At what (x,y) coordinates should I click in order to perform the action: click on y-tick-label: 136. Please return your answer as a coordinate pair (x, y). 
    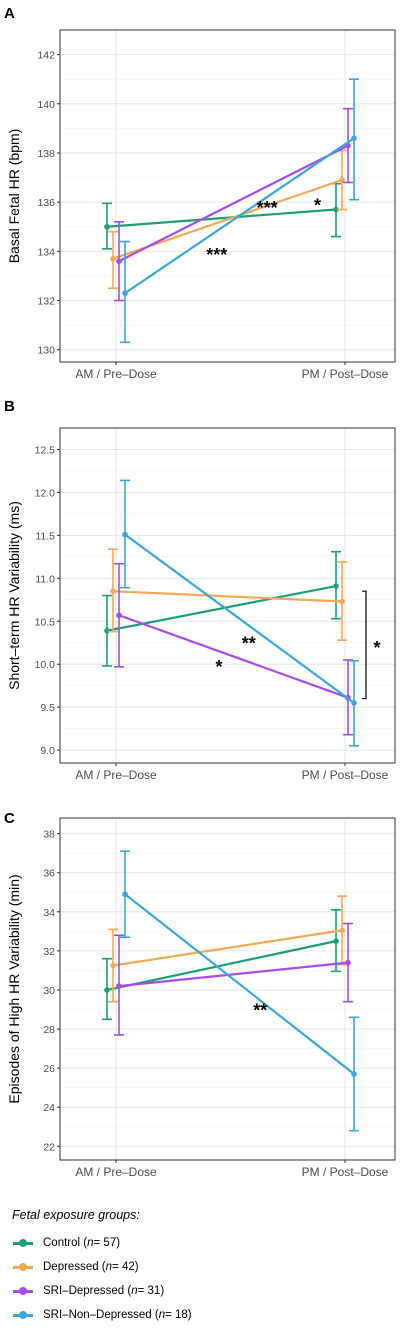
    Looking at the image, I should click on (46, 203).